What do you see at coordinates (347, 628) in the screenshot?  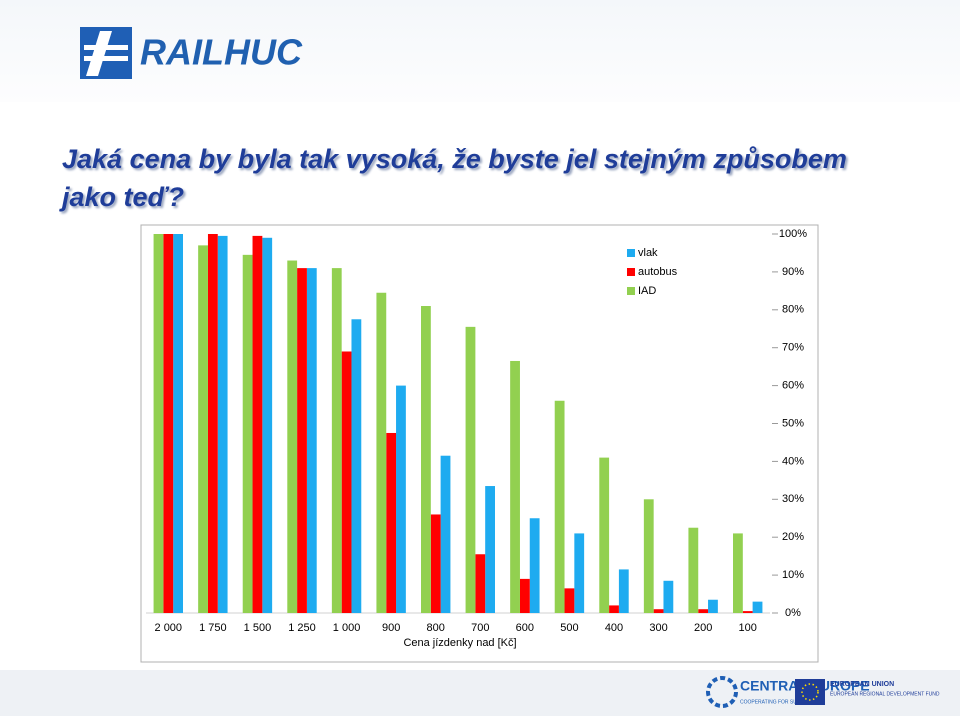 I see `x-tick-label: 1 000` at bounding box center [347, 628].